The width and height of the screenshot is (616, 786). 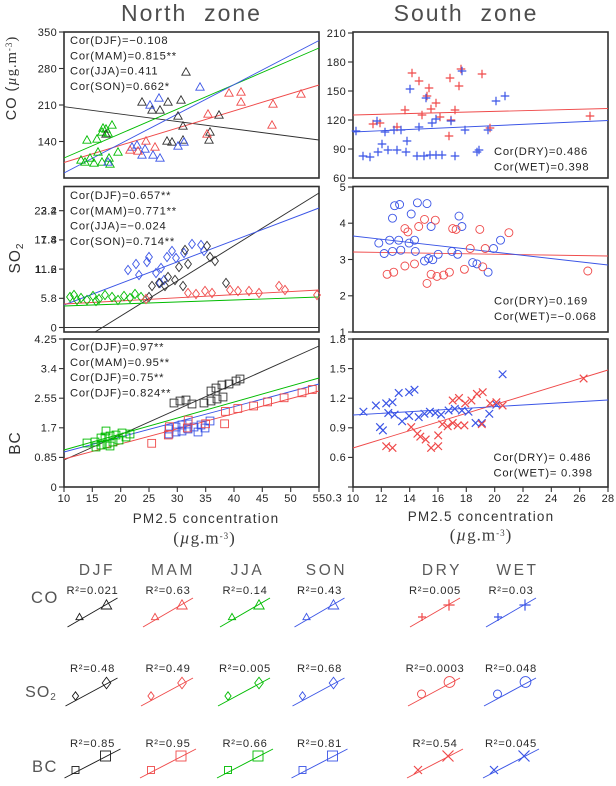 I want to click on svg-text: SON, so click(x=326, y=570).